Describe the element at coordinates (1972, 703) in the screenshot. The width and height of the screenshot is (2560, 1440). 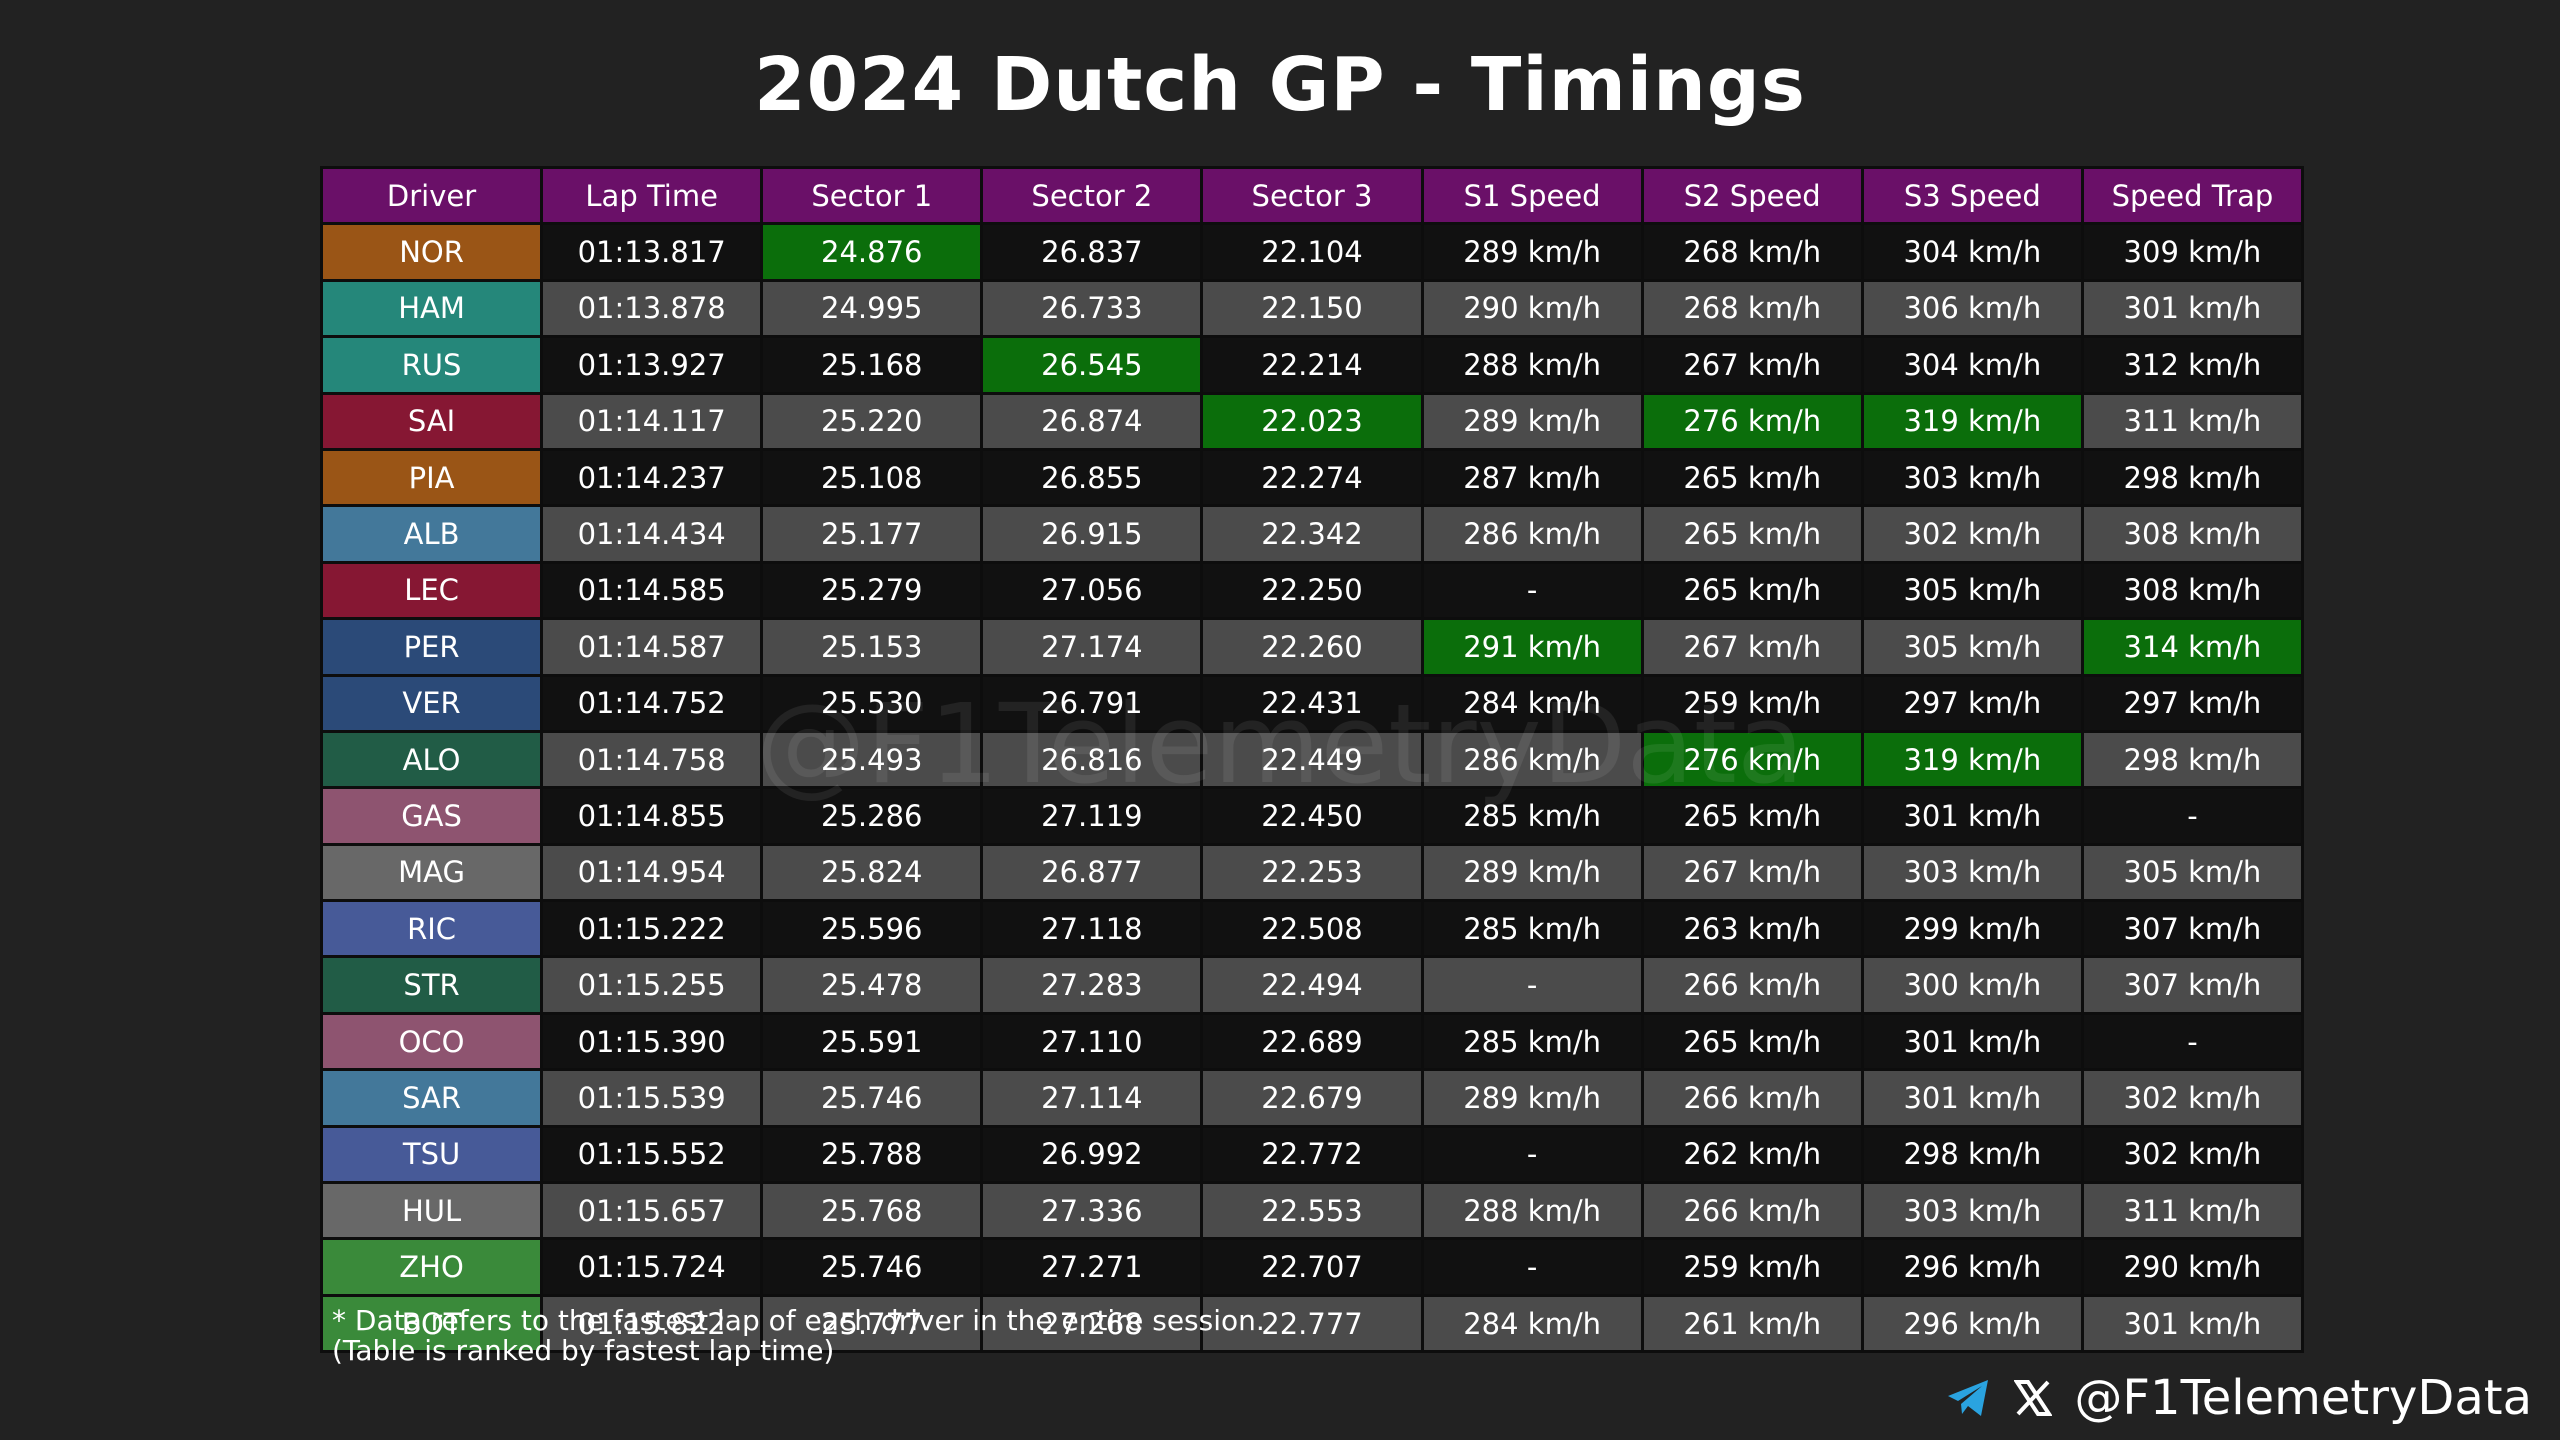
I see `data-cell: 297 km/h` at that location.